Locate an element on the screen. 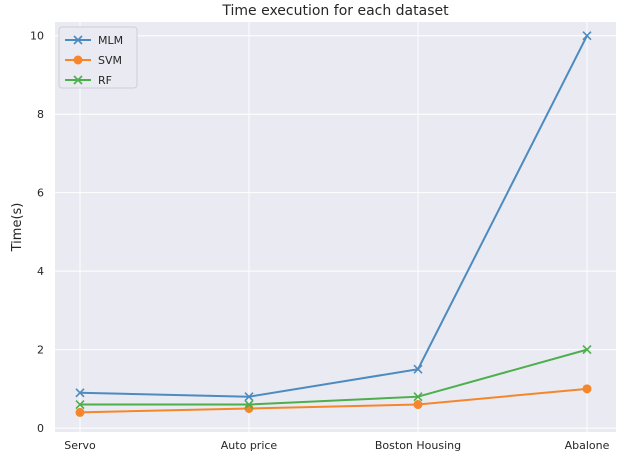 This screenshot has width=624, height=456. x-tick-label: Boston Housing is located at coordinates (418, 445).